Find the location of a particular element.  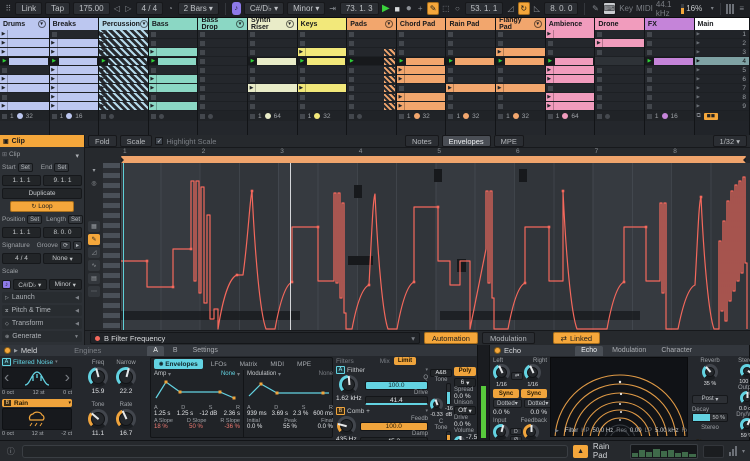

freq-knob is located at coordinates (98, 377).